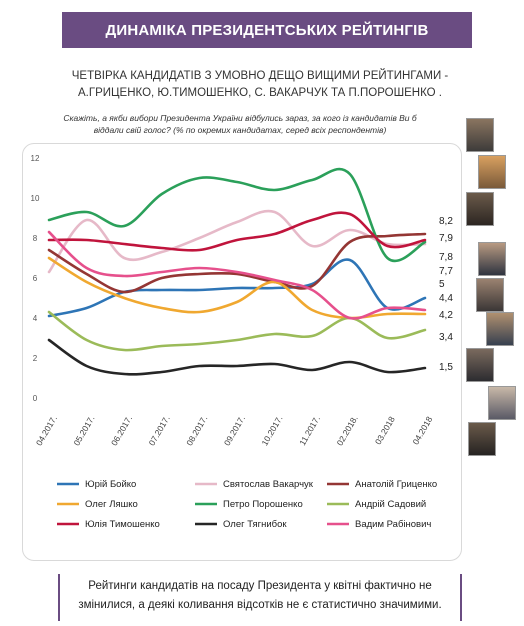  I want to click on end-value-label: 4,4, so click(446, 298).